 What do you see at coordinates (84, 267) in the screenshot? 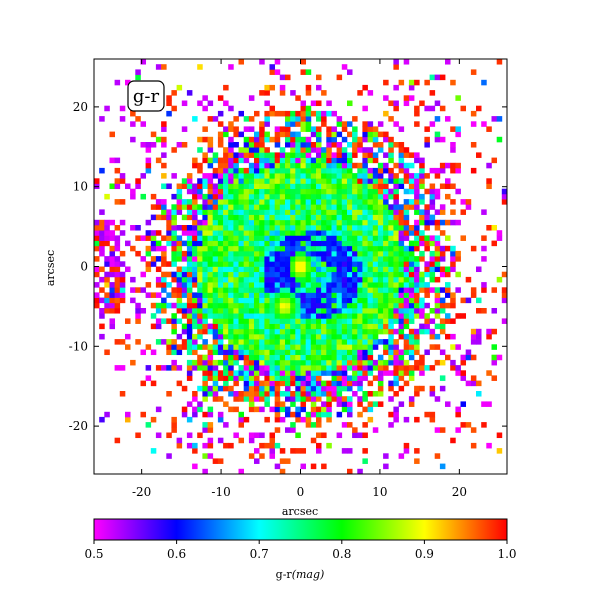
I see `y-tick-label: 0` at bounding box center [84, 267].